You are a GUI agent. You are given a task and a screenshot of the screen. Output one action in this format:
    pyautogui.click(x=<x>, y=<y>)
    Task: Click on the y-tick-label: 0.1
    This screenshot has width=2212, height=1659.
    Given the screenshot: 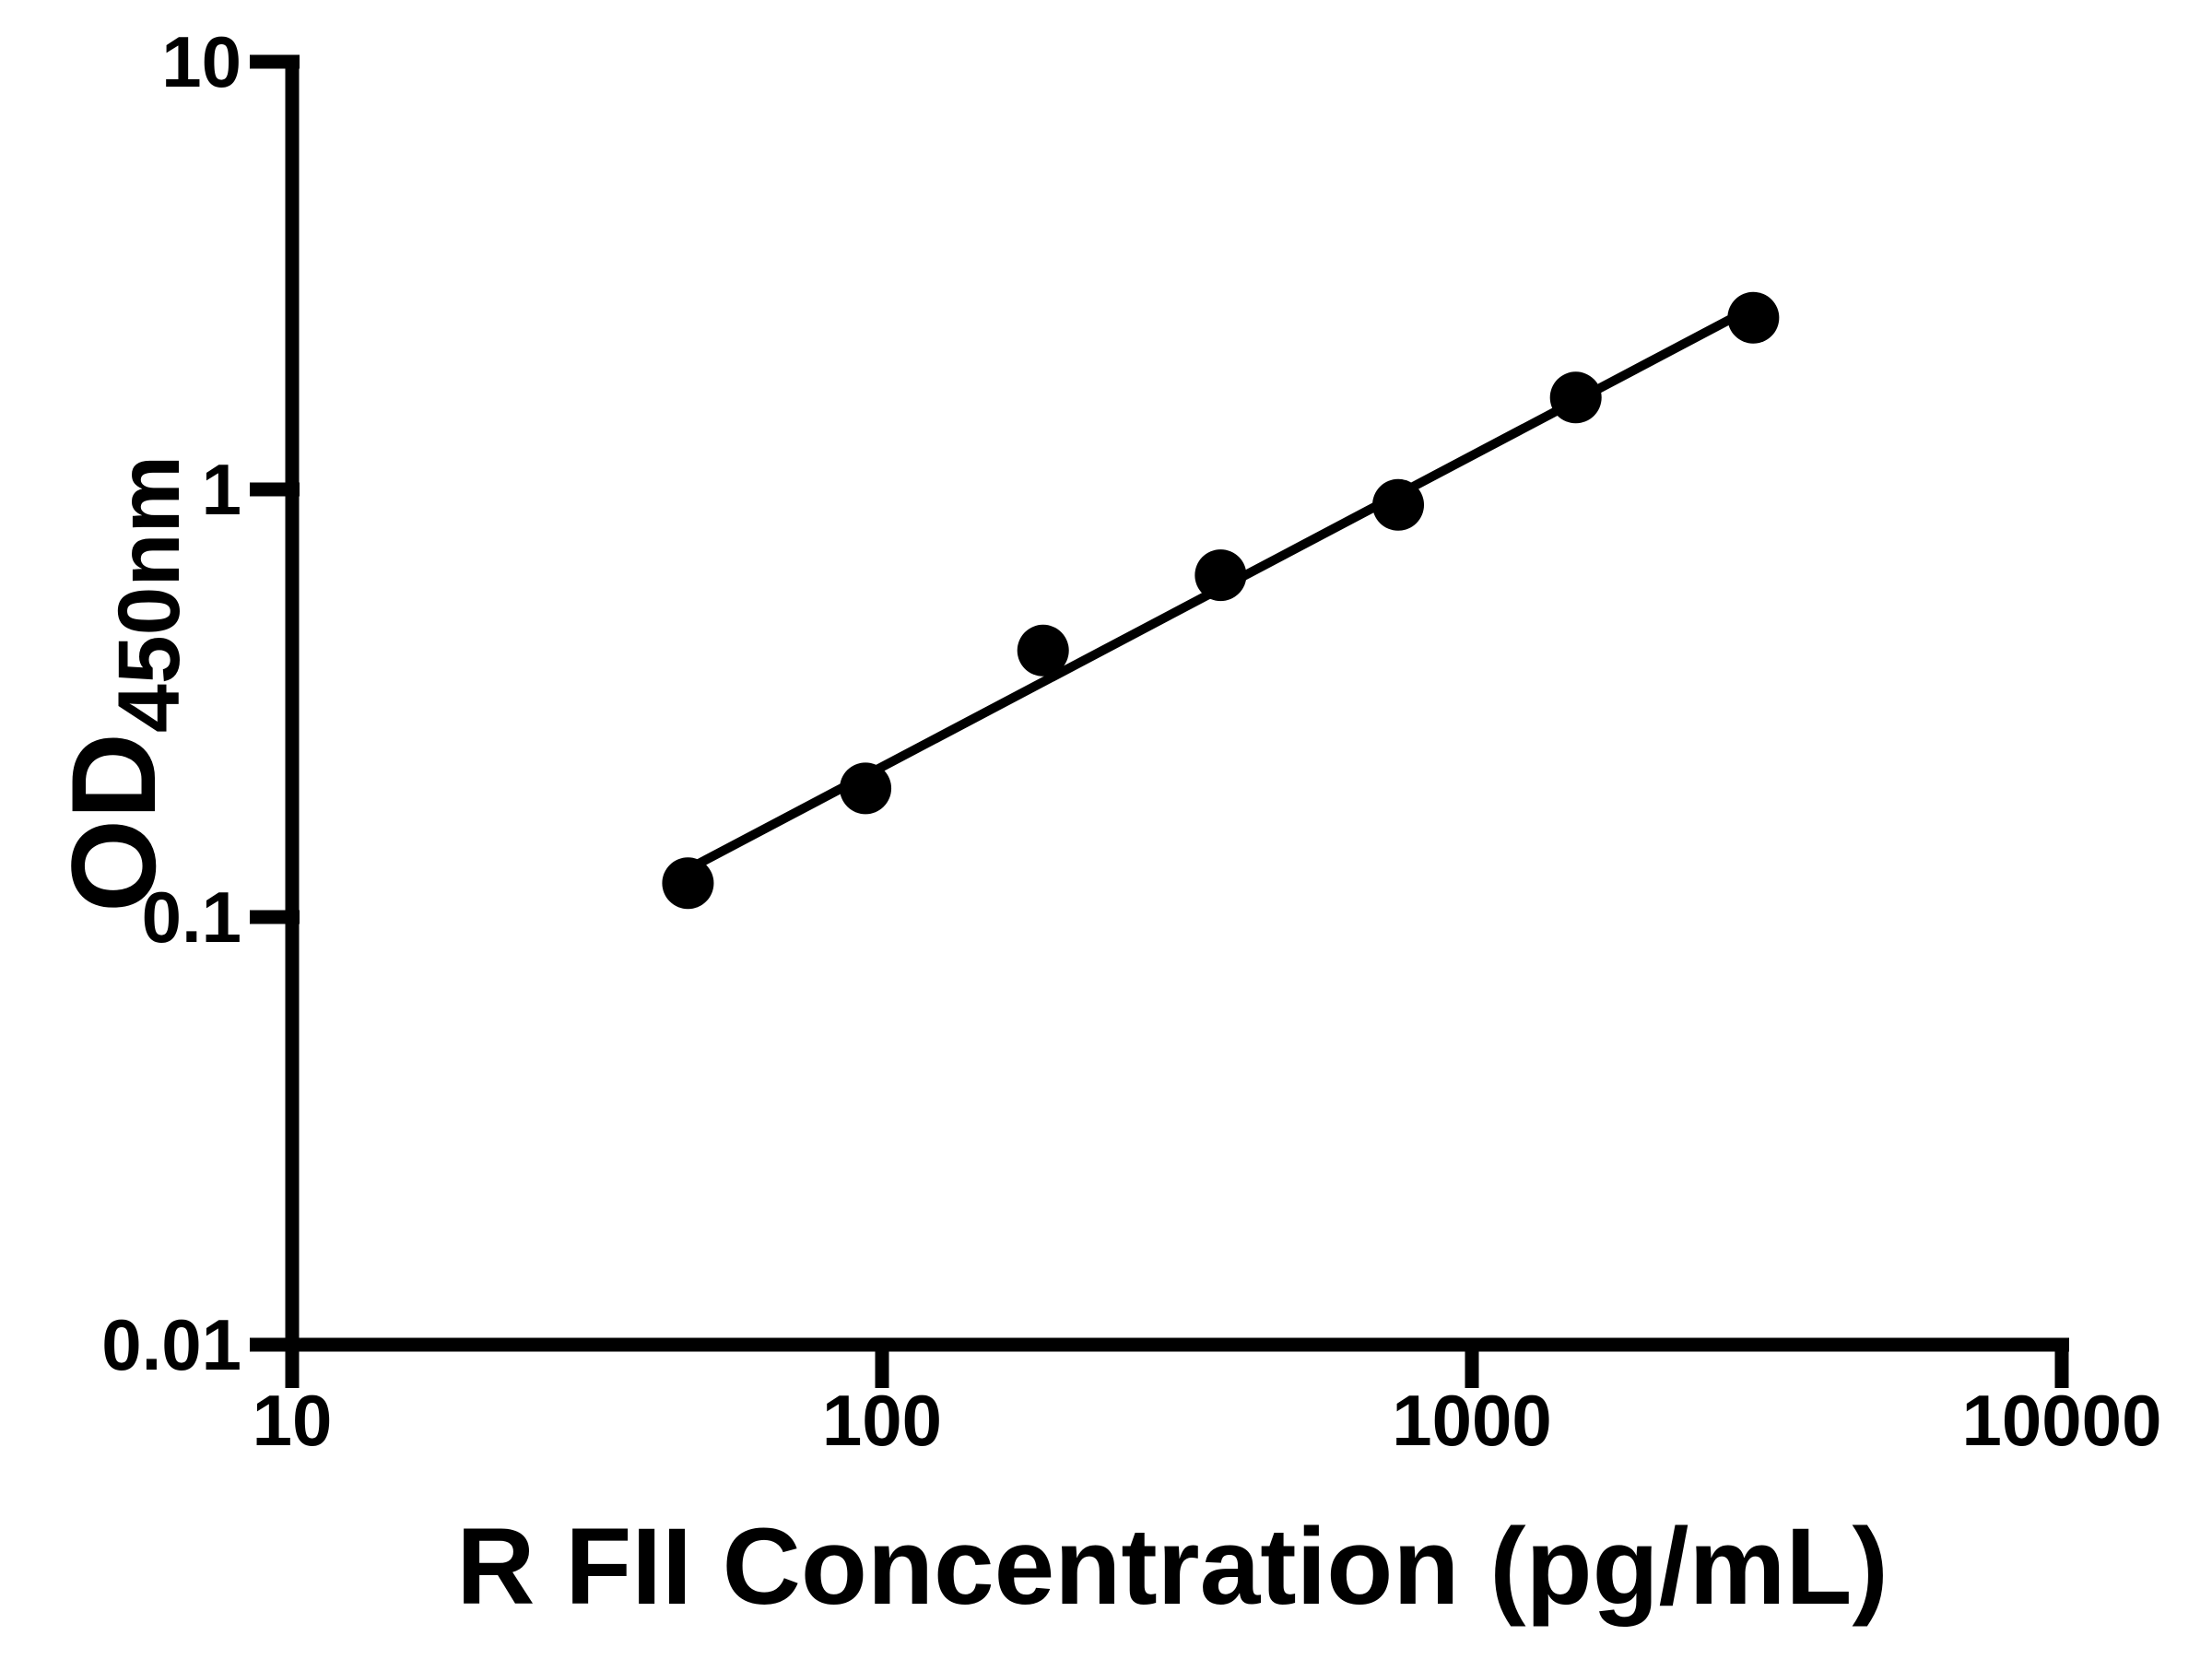 What is the action you would take?
    pyautogui.click(x=191, y=917)
    